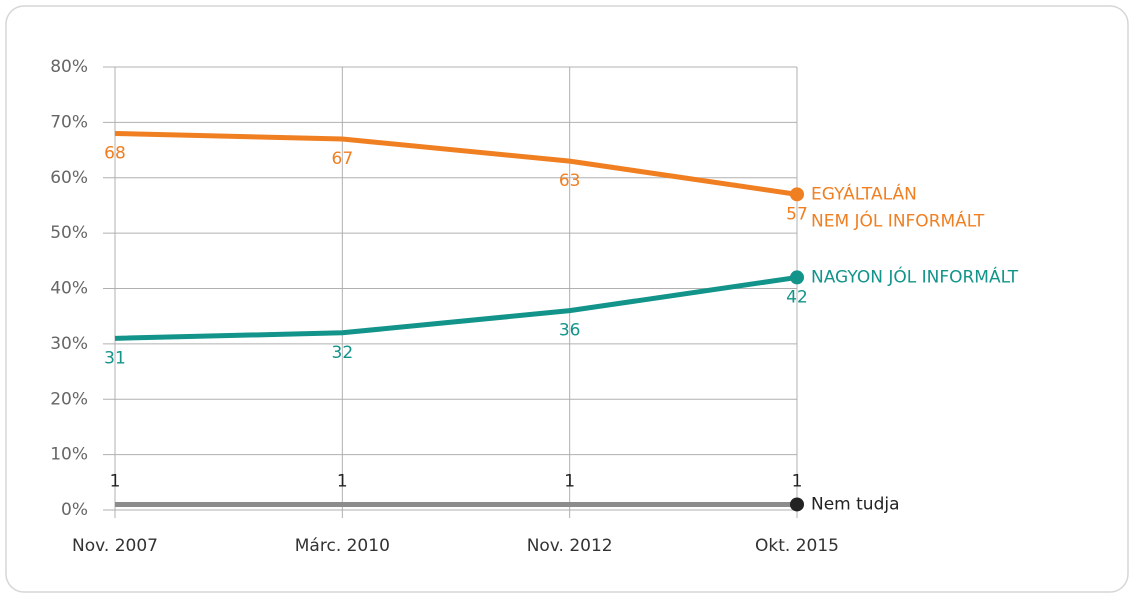 The image size is (1134, 602). What do you see at coordinates (898, 220) in the screenshot?
I see `legend-line: NEM JÓL INFORMÁLT` at bounding box center [898, 220].